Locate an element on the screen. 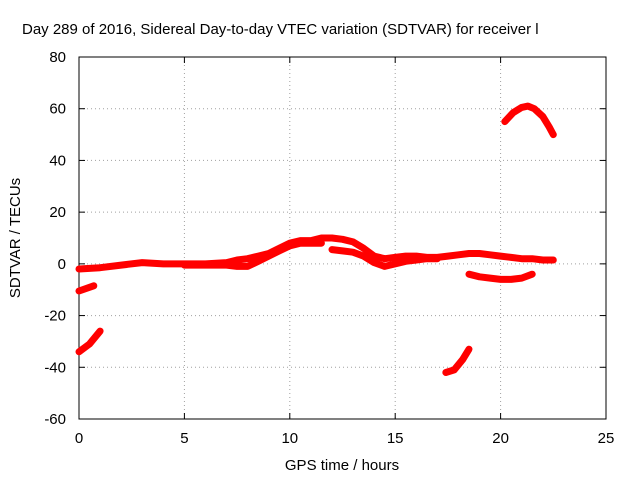 The height and width of the screenshot is (480, 640). y-tick-label: 0 is located at coordinates (62, 264).